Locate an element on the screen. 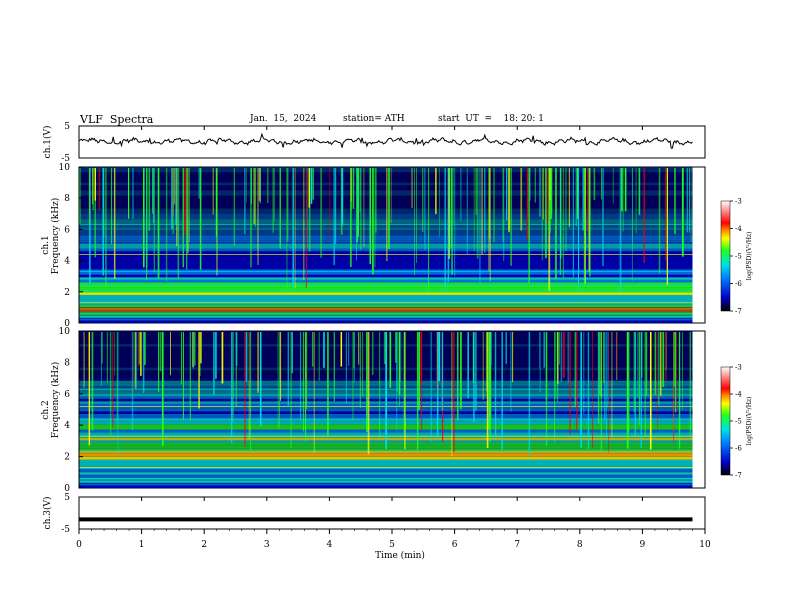 The image size is (792, 612). ch3-voltage-xticks: 0 1 2 3 4 5 6 7 8 9 10 is located at coordinates (393, 523).